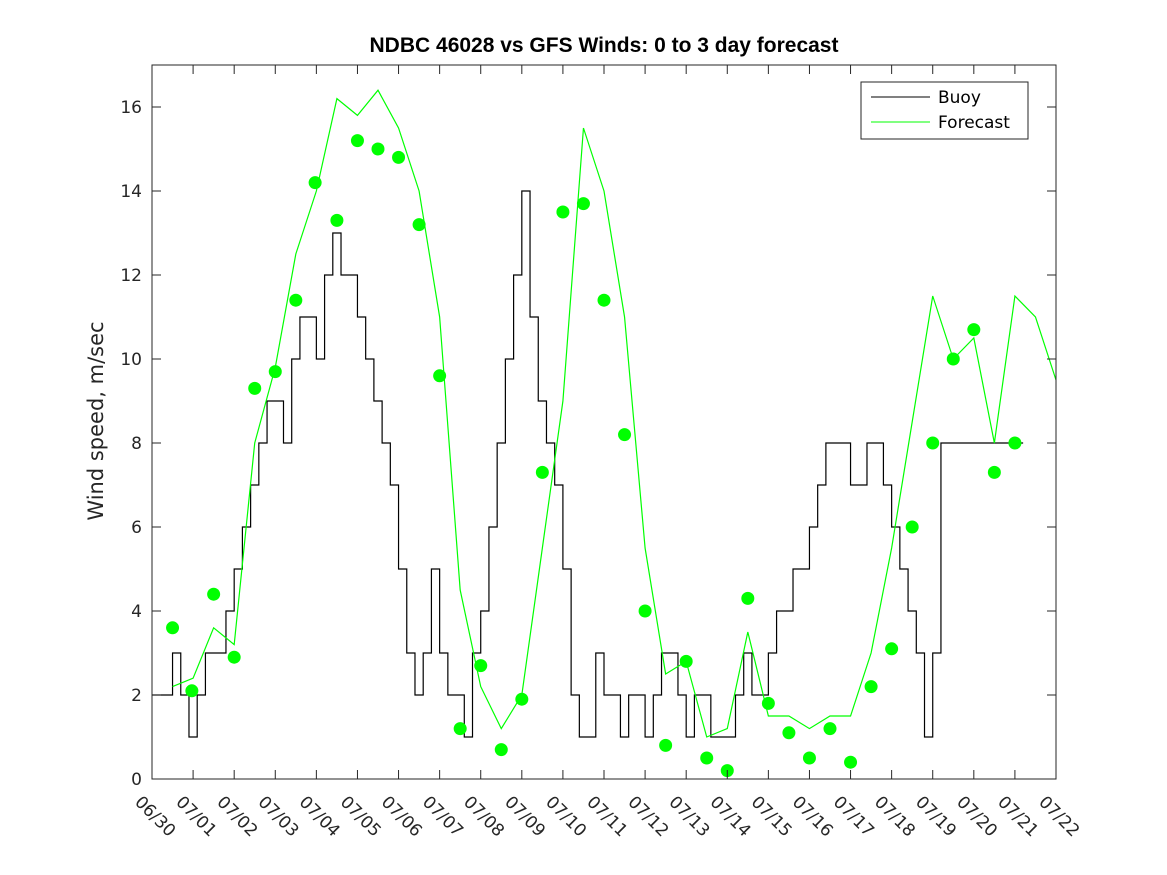  What do you see at coordinates (131, 108) in the screenshot?
I see `y-tick-label: 16` at bounding box center [131, 108].